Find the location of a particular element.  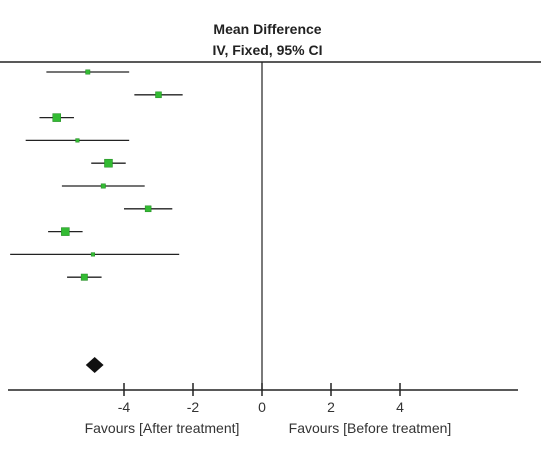

chart-title: Mean Difference is located at coordinates (267, 29).